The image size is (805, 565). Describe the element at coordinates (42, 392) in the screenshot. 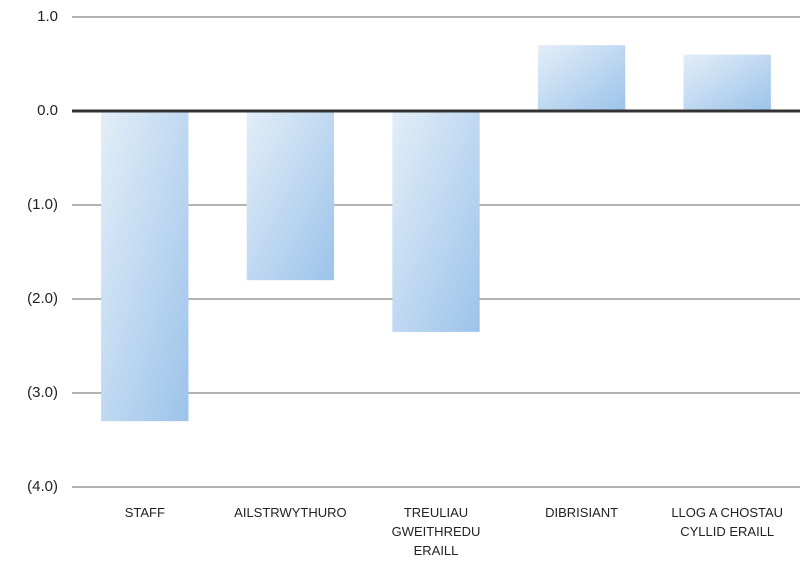

I see `y-tick-label: (3.0)` at that location.